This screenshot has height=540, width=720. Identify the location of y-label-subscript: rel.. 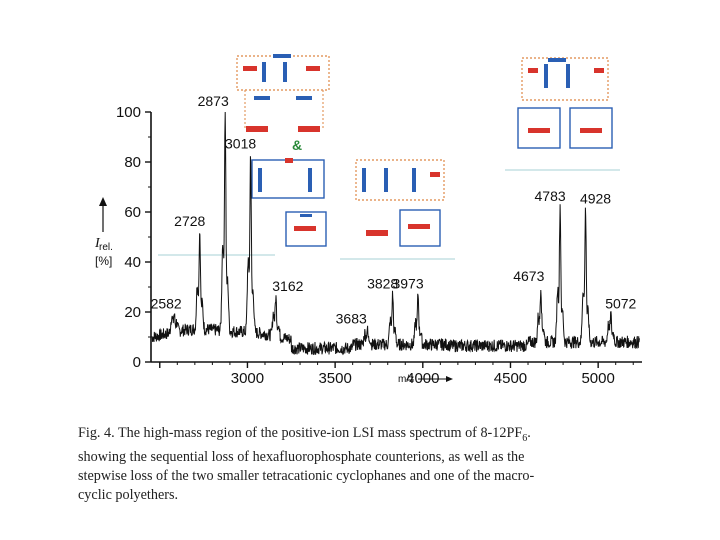
(106, 247).